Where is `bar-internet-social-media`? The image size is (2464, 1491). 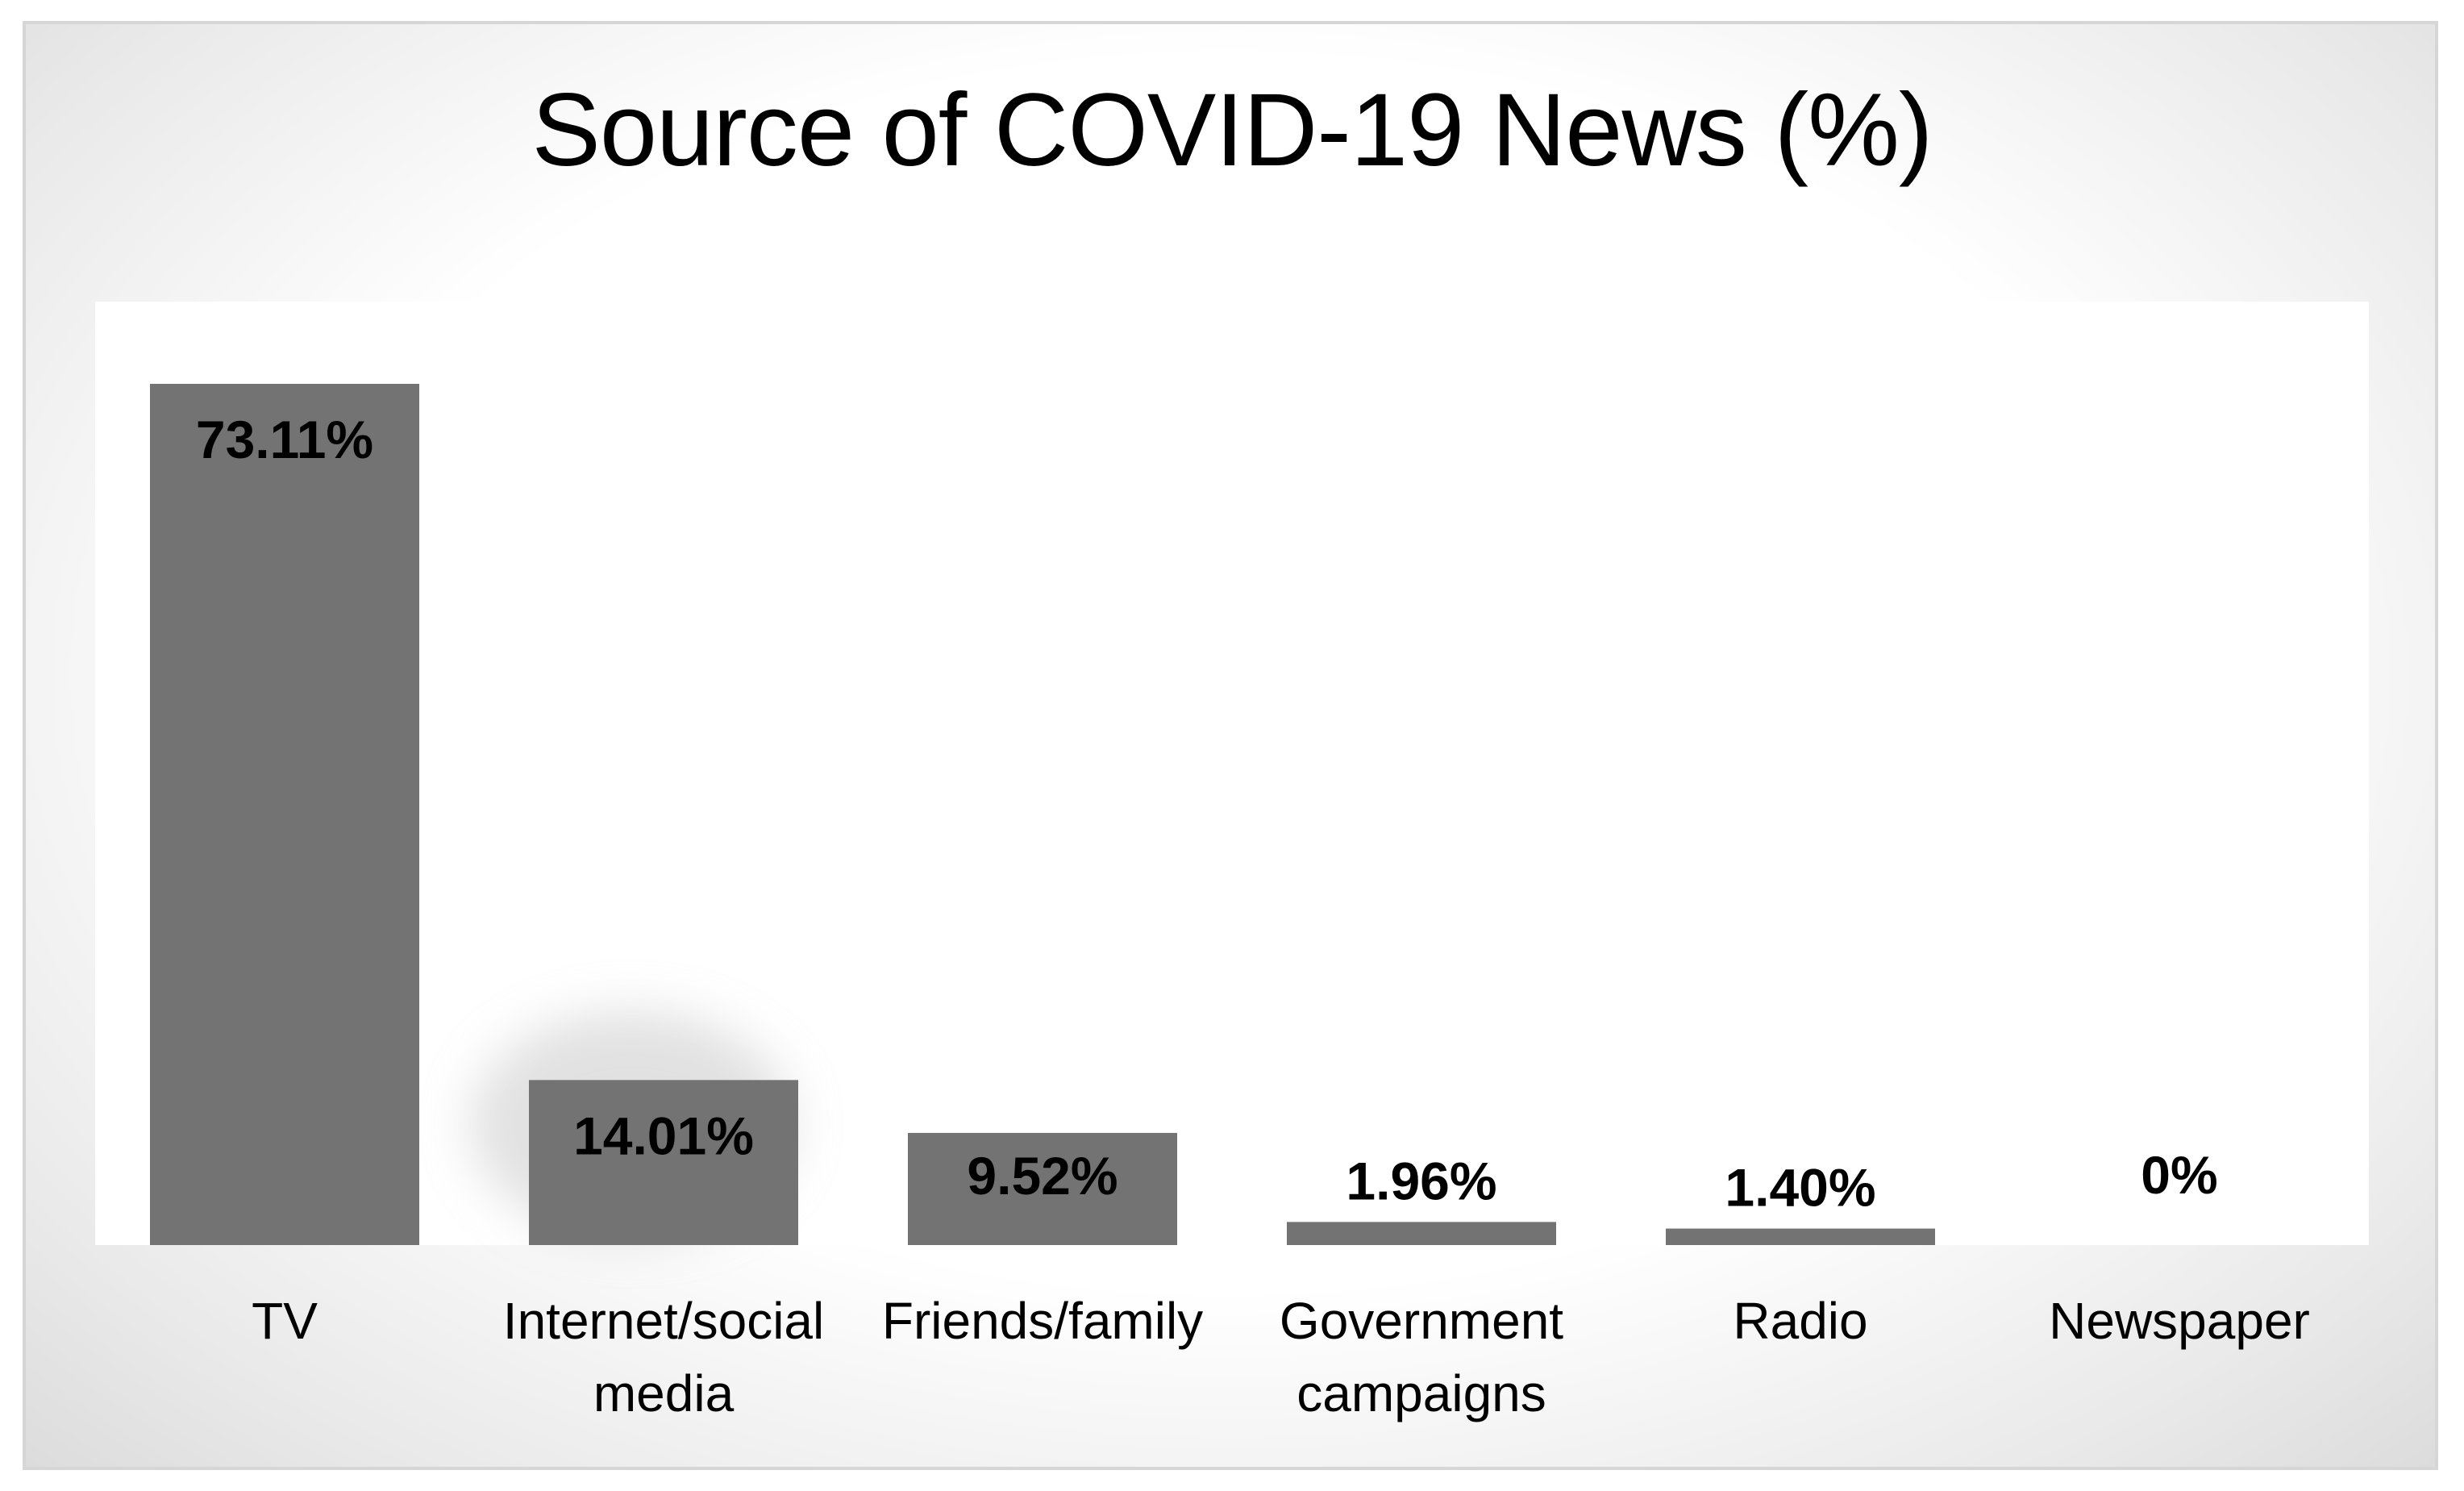 bar-internet-social-media is located at coordinates (663, 1162).